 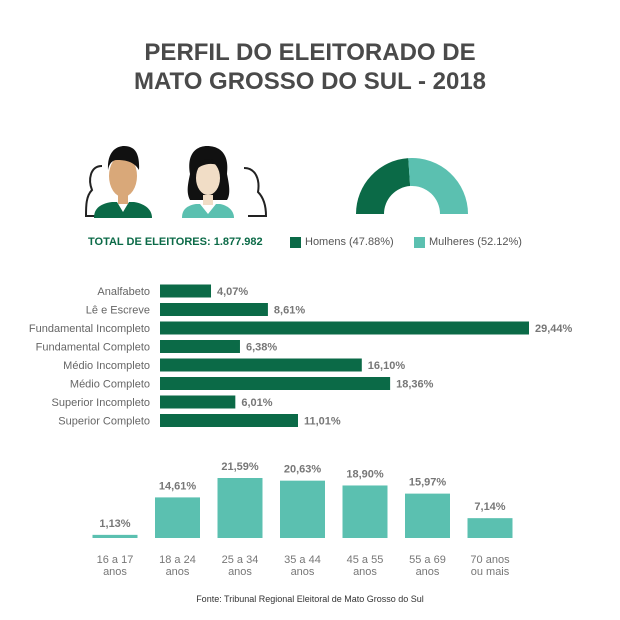 What do you see at coordinates (322, 422) in the screenshot?
I see `edu-value-label: 11,01%` at bounding box center [322, 422].